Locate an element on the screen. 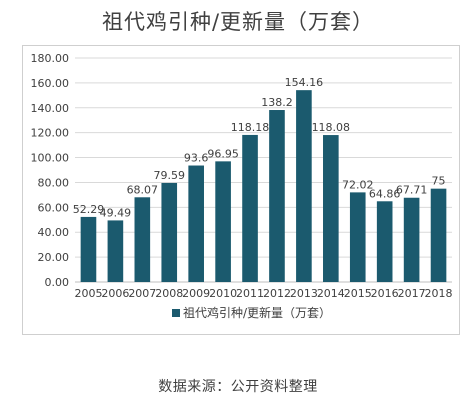 The width and height of the screenshot is (476, 410). x-tick-label: 2014 is located at coordinates (331, 293).